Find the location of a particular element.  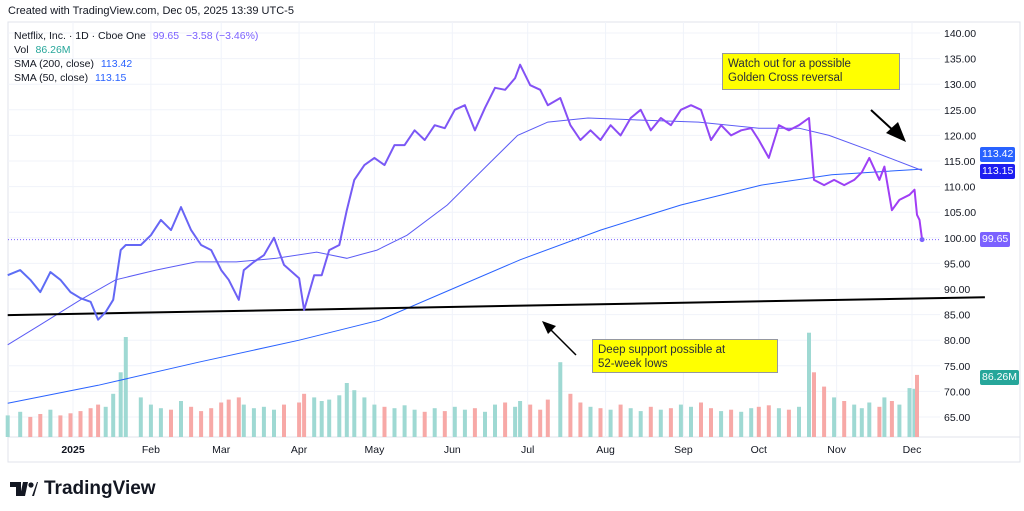

y-tick-label: 80.00 is located at coordinates (957, 341).